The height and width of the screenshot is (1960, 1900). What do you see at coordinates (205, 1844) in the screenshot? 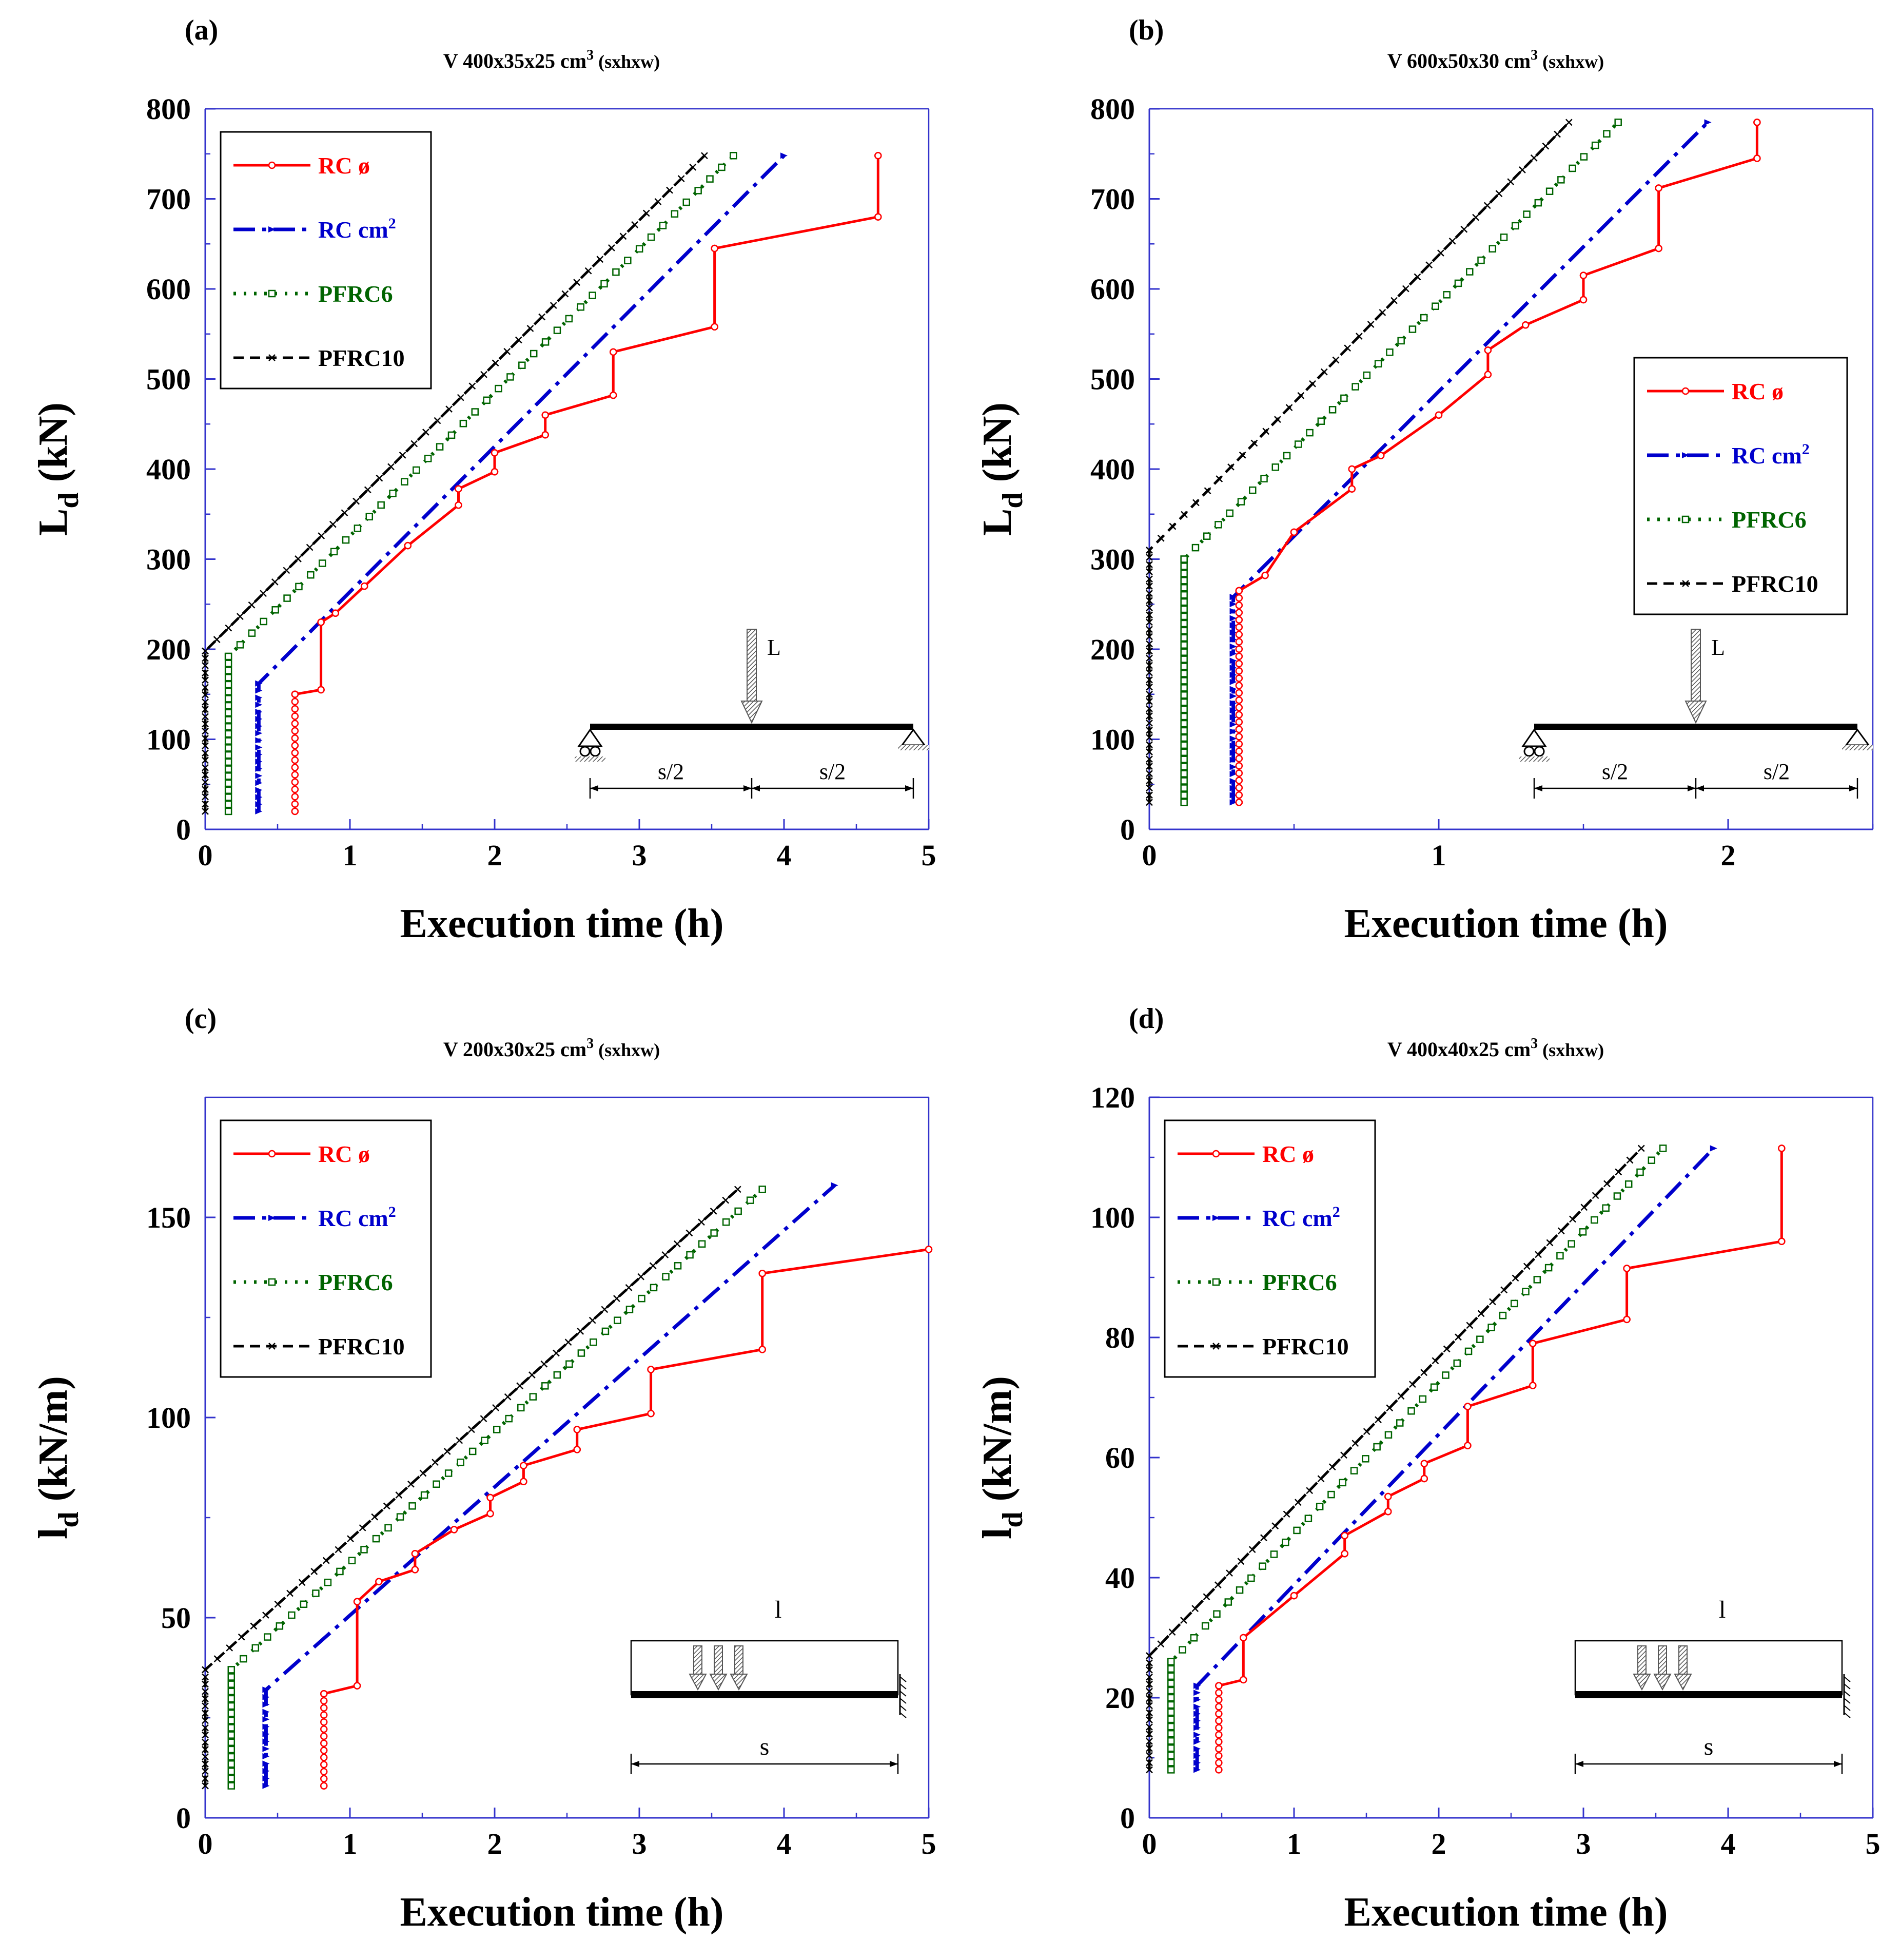
I see `x-tick-label: 0` at bounding box center [205, 1844].